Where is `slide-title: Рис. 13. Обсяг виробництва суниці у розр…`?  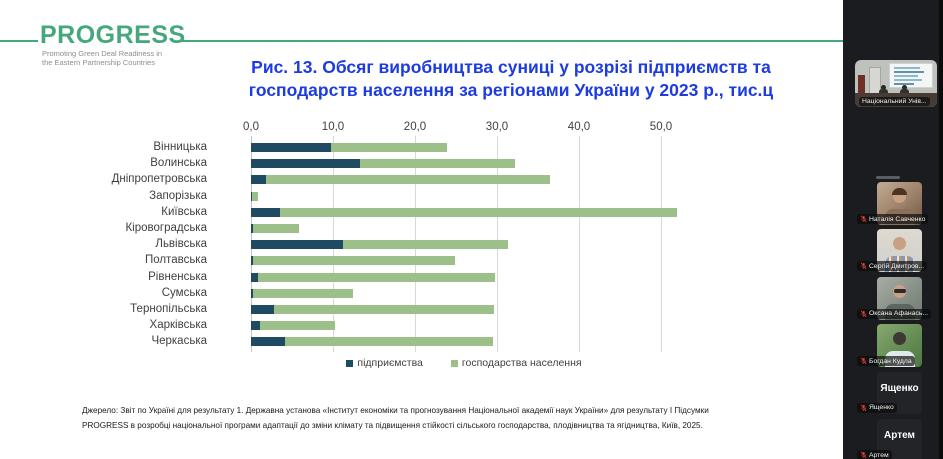 slide-title: Рис. 13. Обсяг виробництва суниці у розр… is located at coordinates (511, 79).